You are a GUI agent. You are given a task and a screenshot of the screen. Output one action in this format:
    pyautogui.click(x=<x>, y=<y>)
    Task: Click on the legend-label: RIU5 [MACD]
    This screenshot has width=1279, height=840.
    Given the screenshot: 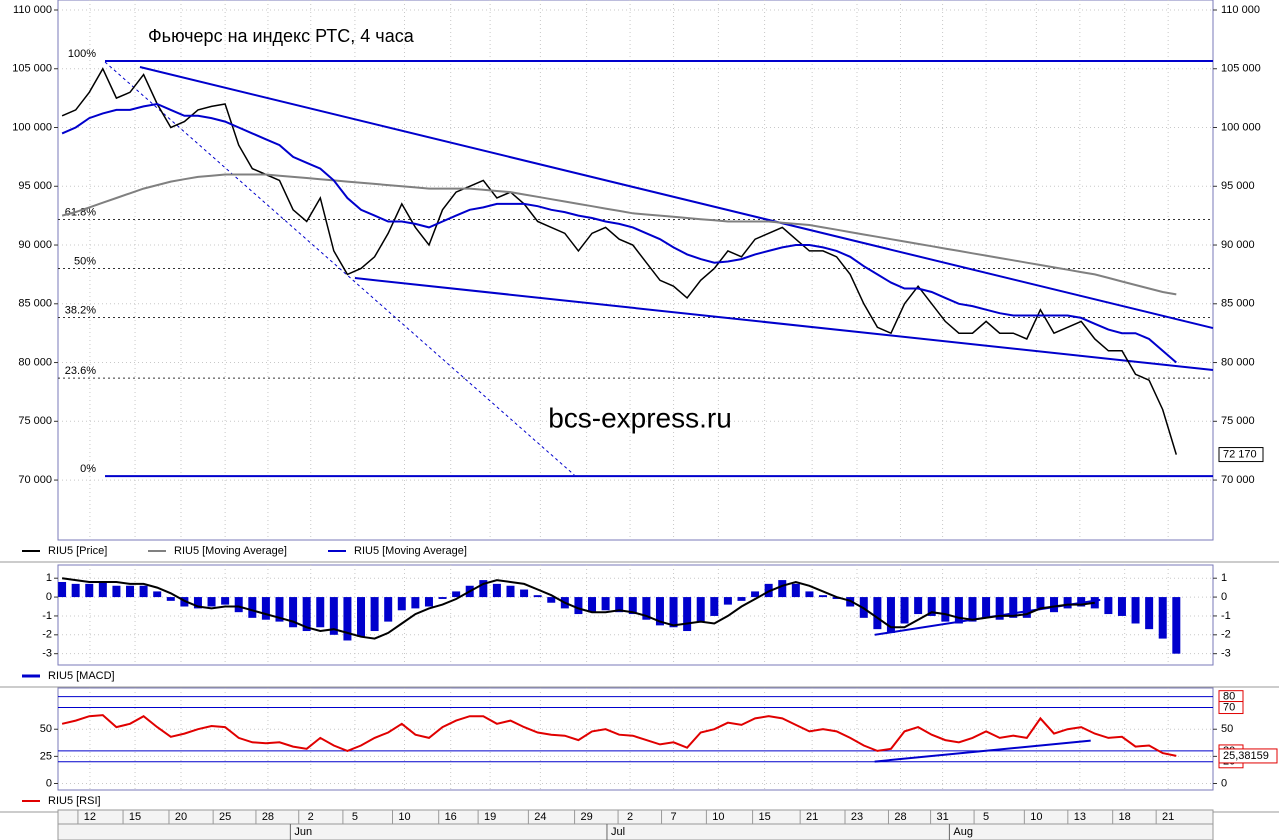 What is the action you would take?
    pyautogui.click(x=81, y=676)
    